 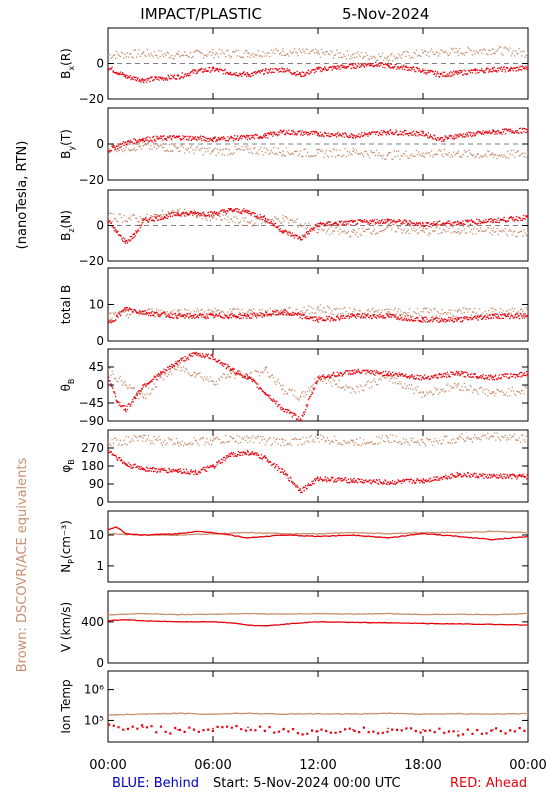 I want to click on y-tick-label: 10, so click(x=96, y=305).